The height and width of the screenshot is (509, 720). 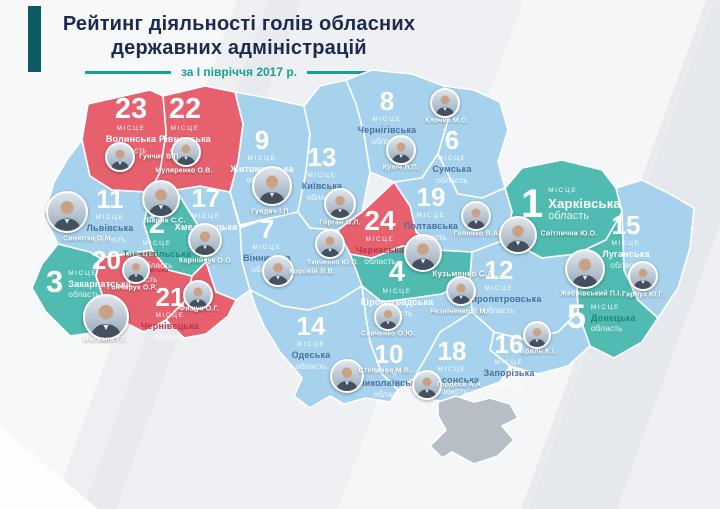 I want to click on region-label-sumy: 6 МІСЦЕ Сумська область, so click(x=452, y=155).